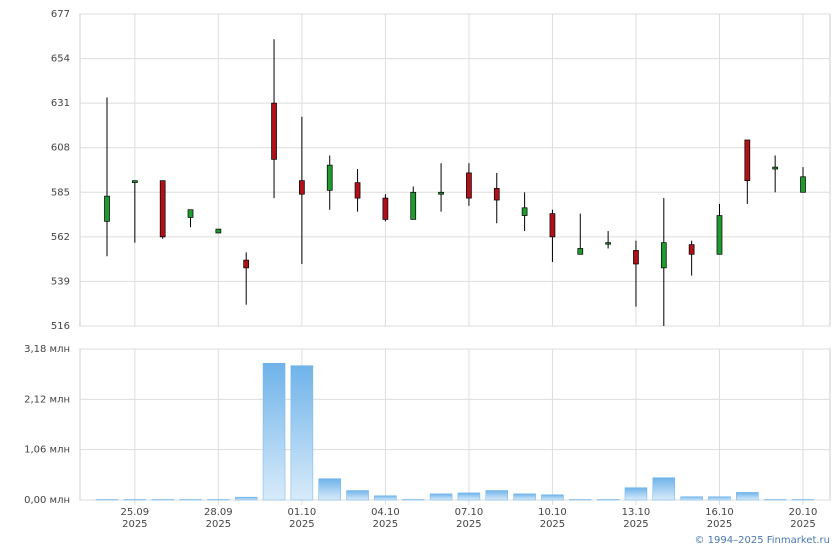 The width and height of the screenshot is (840, 550). I want to click on x-tick-label: 04.10 2025, so click(385, 518).